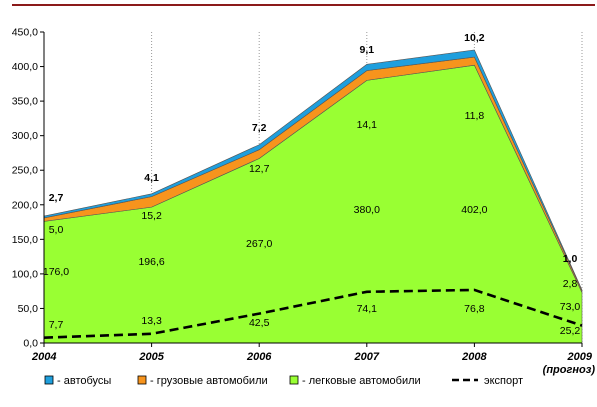 This screenshot has height=407, width=597. I want to click on x-tick-label: 2007, so click(367, 357).